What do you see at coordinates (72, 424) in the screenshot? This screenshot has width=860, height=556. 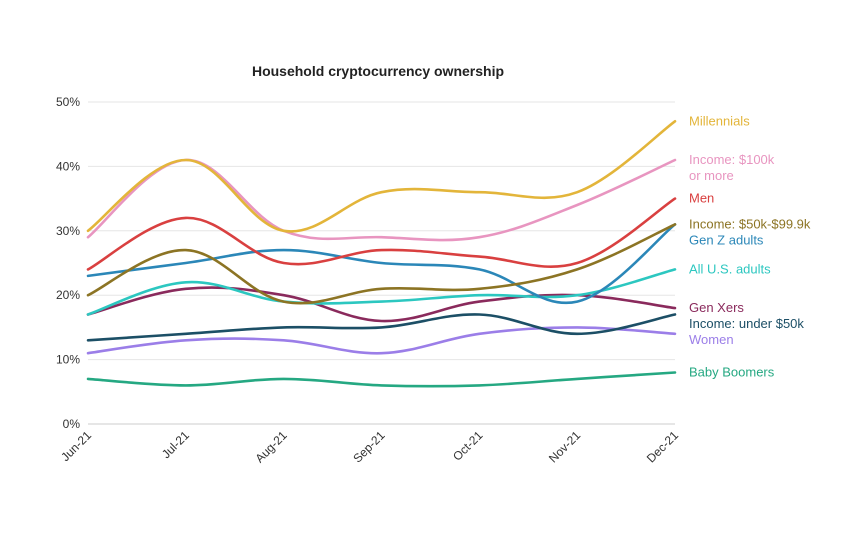 I see `y-tick-label: 0%` at bounding box center [72, 424].